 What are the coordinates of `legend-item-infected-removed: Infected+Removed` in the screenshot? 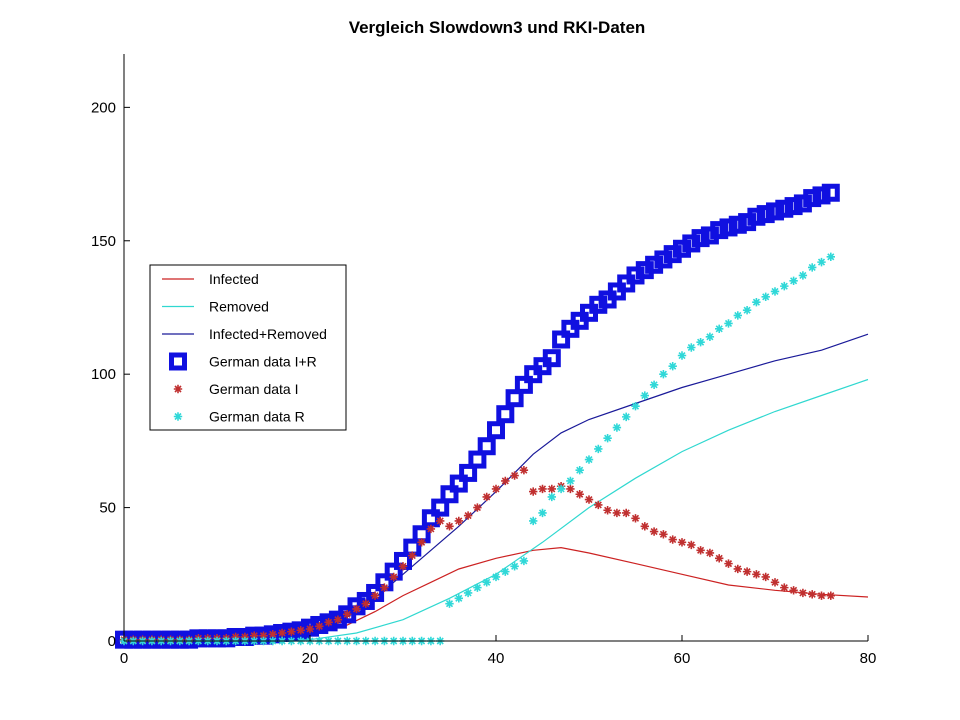 It's located at (244, 334).